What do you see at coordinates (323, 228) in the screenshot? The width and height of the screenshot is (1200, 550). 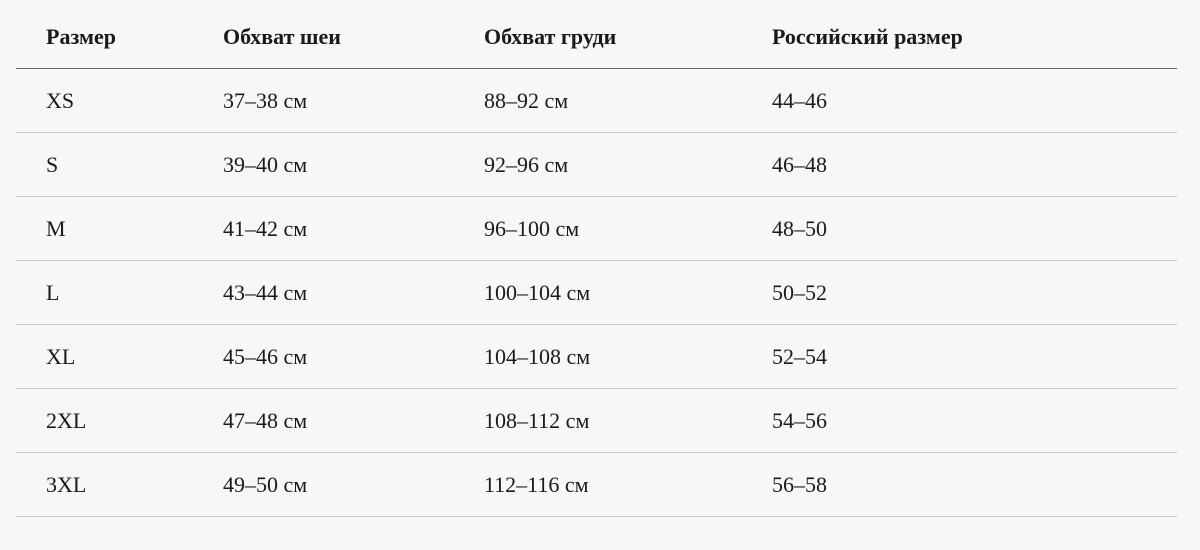 I see `table-cell: 41–42 см` at bounding box center [323, 228].